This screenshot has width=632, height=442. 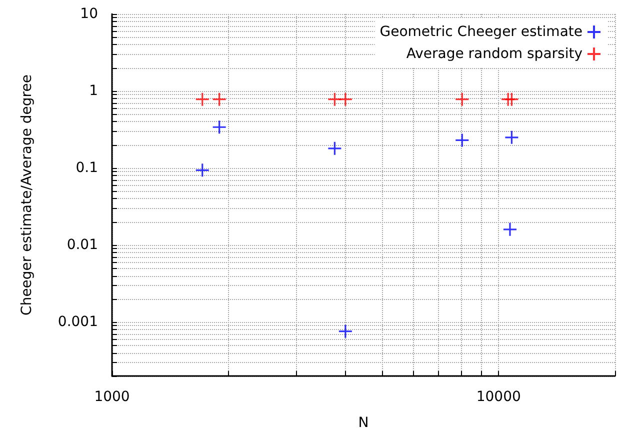 What do you see at coordinates (89, 14) in the screenshot?
I see `y-tick-label: 10` at bounding box center [89, 14].